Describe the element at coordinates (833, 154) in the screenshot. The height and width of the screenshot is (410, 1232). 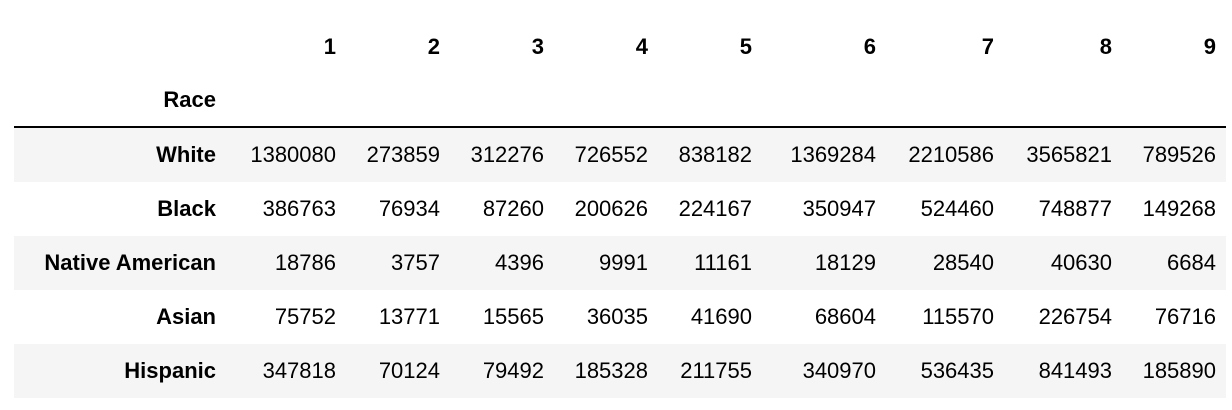
I see `table-cell: 1369284` at that location.